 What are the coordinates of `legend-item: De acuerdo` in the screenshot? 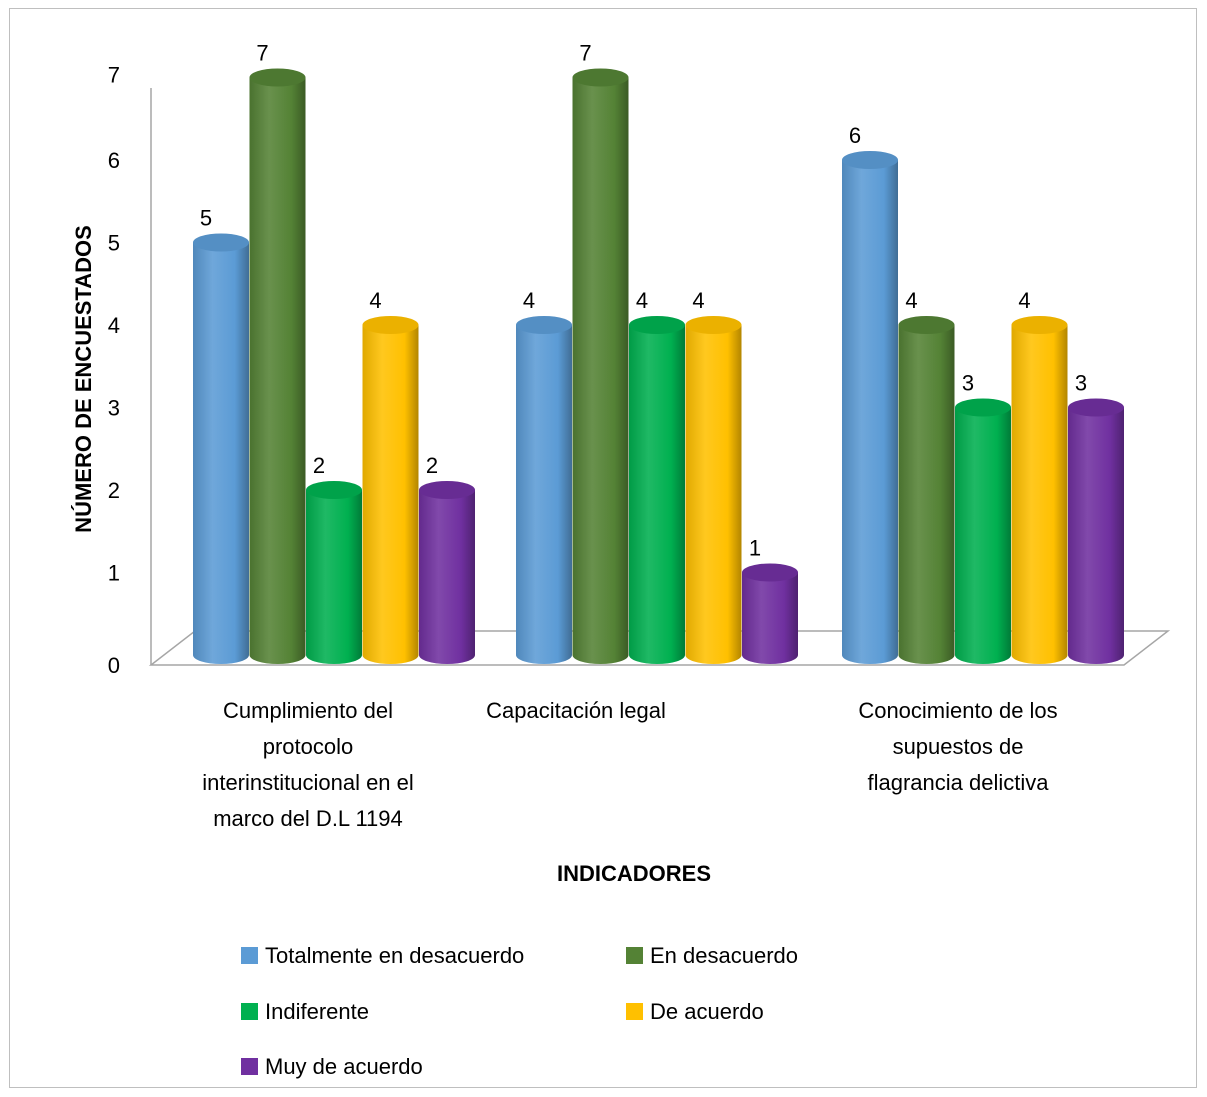 It's located at (695, 1011).